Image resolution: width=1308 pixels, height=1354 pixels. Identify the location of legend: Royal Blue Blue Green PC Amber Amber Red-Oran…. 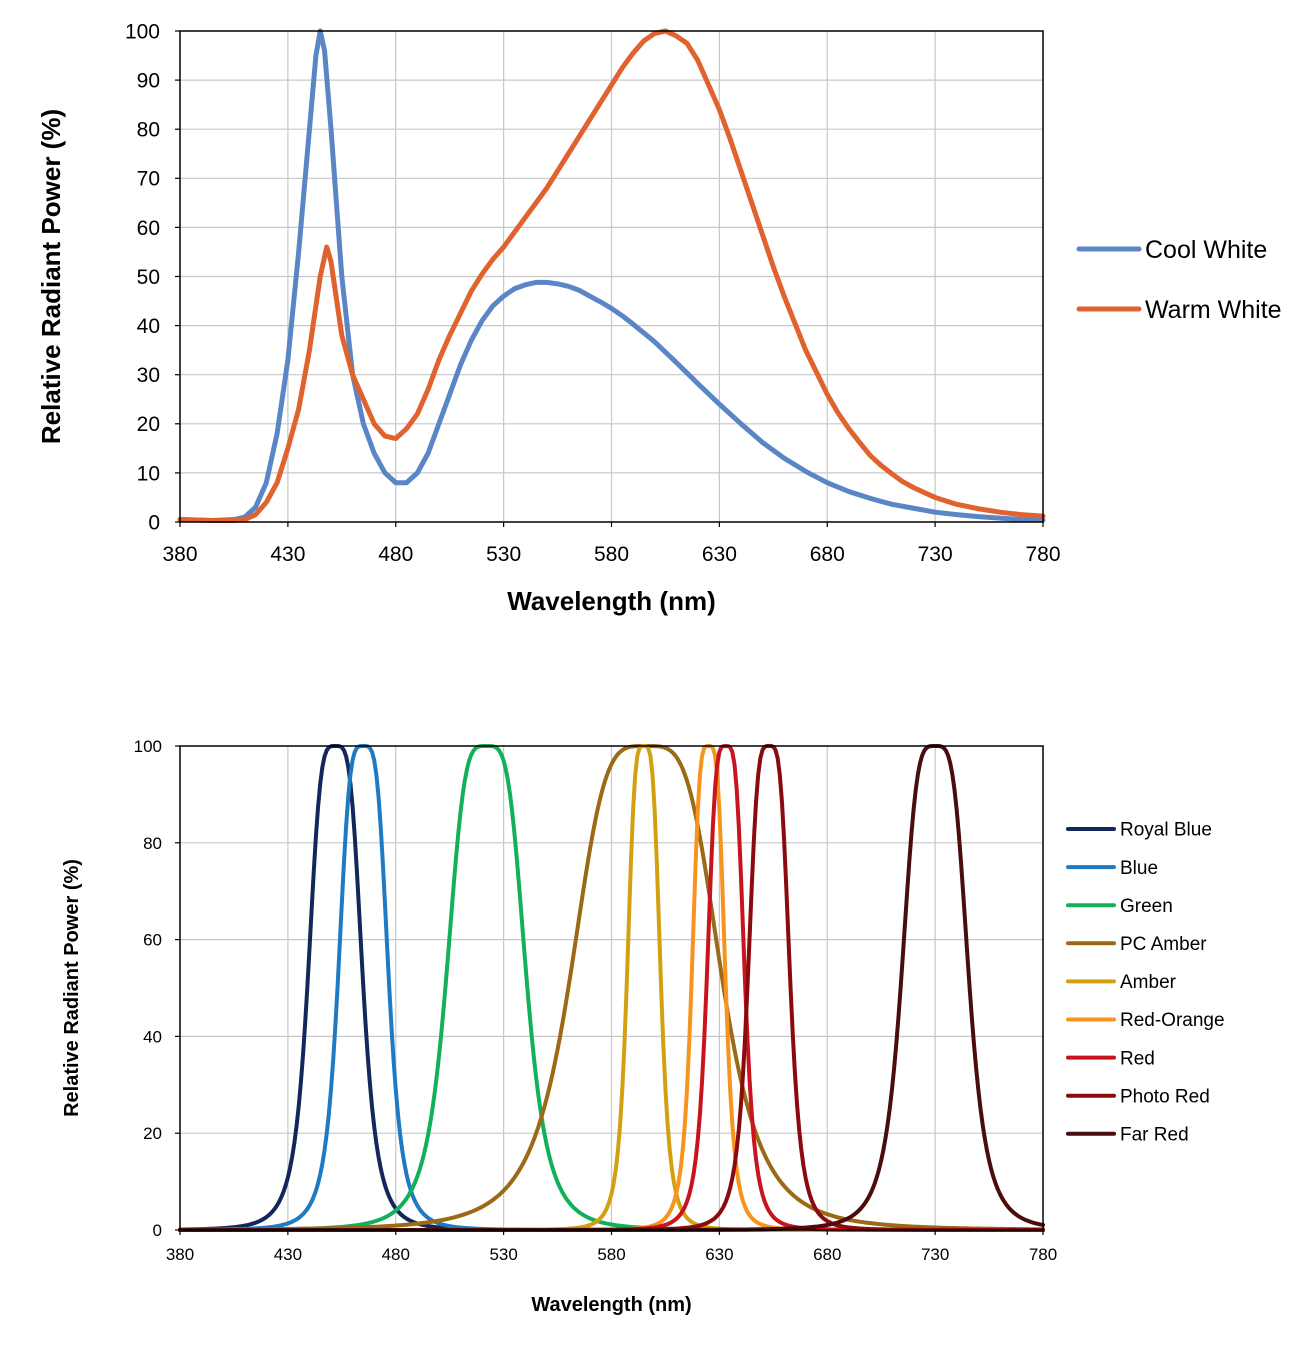
(1145, 982).